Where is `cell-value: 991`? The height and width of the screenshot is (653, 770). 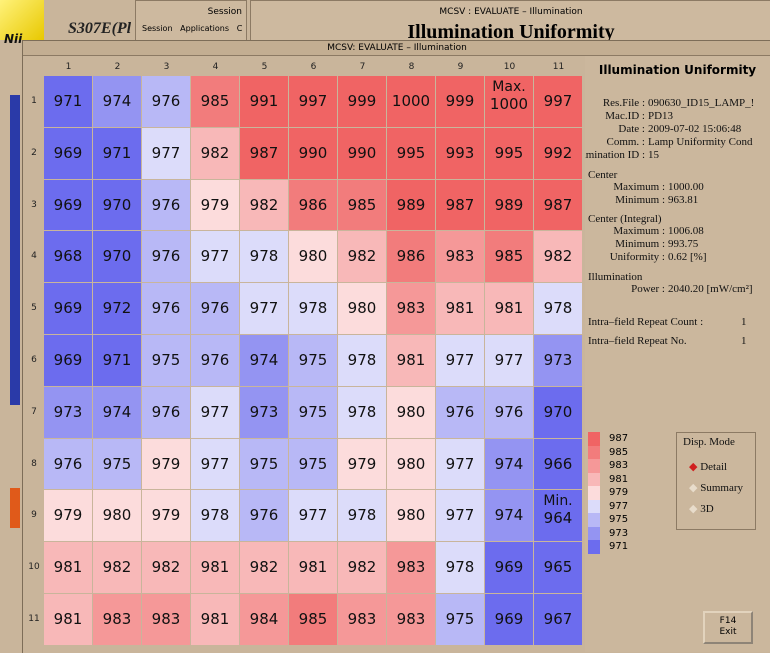 cell-value: 991 is located at coordinates (264, 101).